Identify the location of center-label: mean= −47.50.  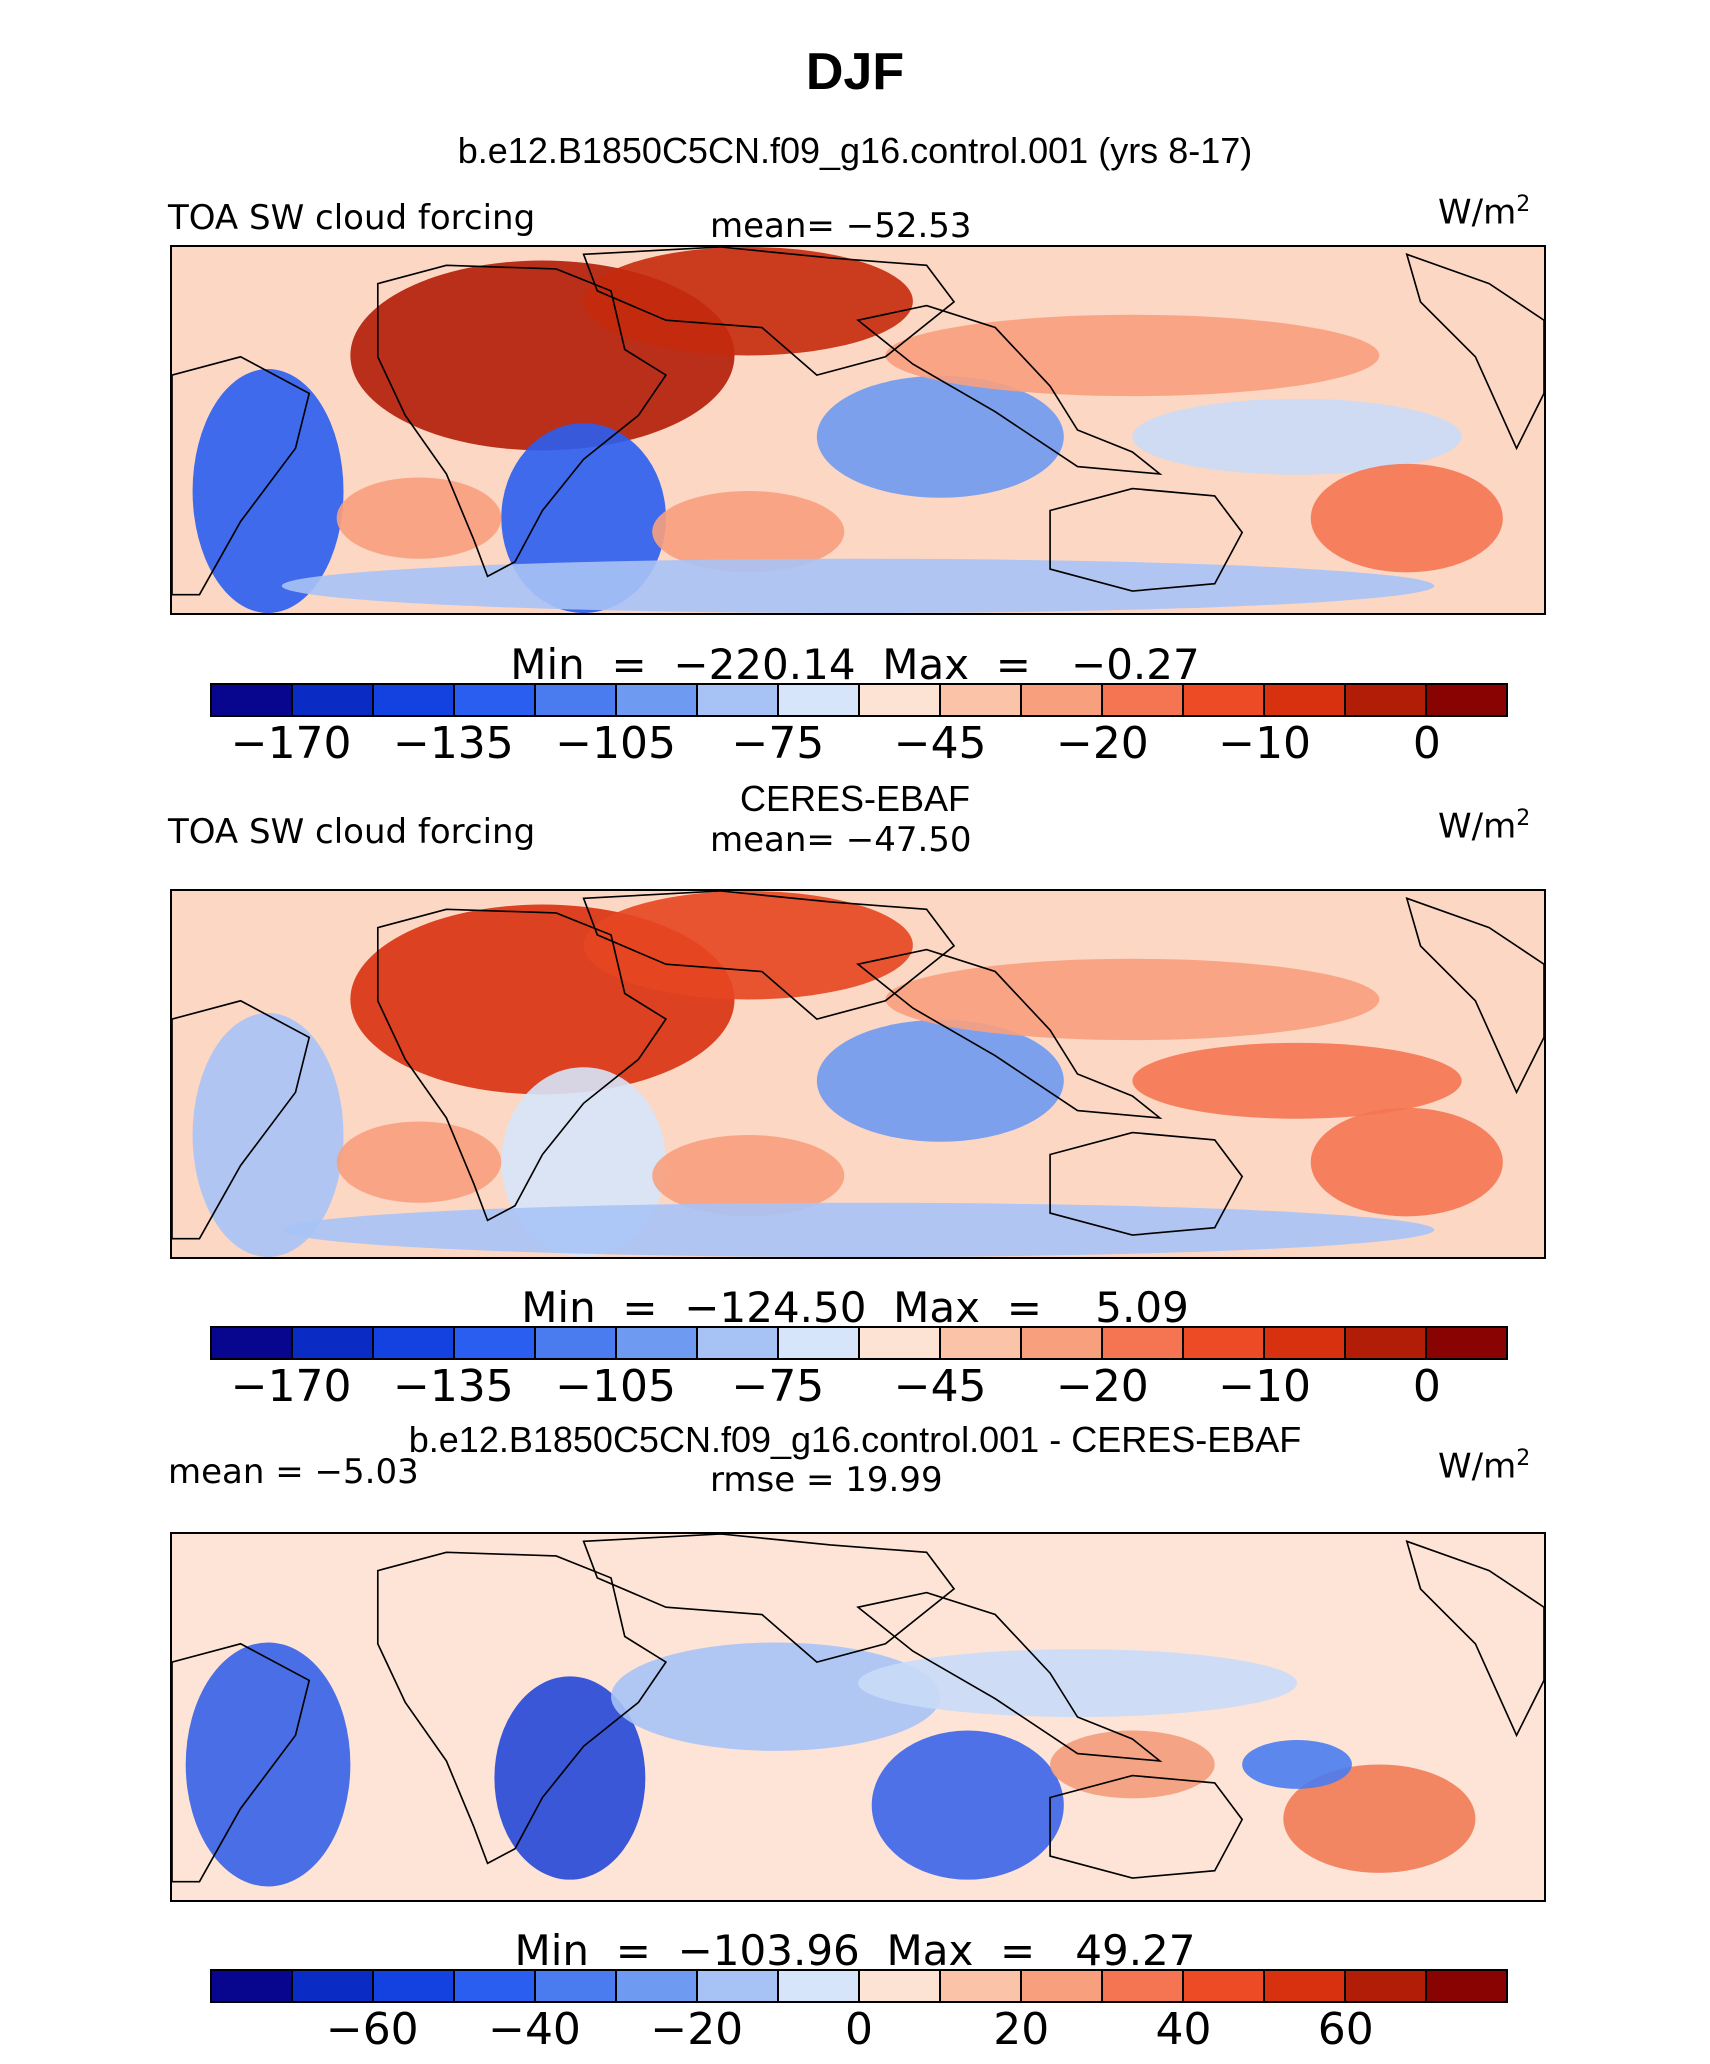
(841, 840).